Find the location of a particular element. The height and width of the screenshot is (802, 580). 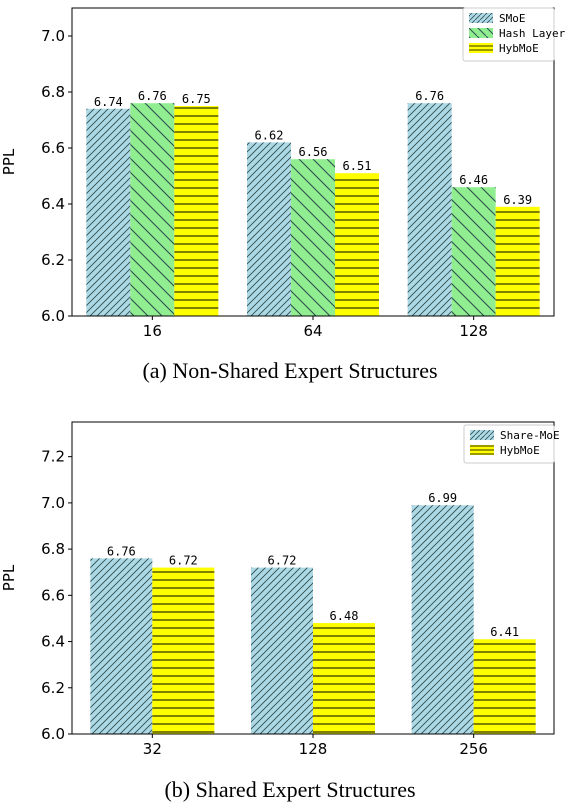

chart-a-ytick-label: 6.0 is located at coordinates (53, 316).